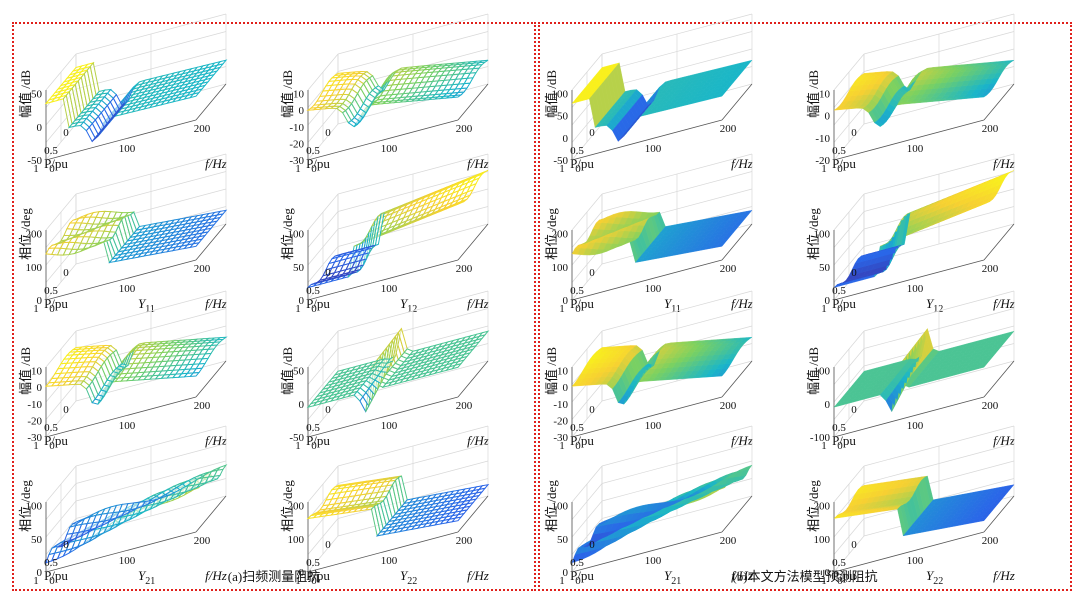 This screenshot has width=1080, height=605. I want to click on surface-plot: 10 0 -10 -20 -30 1 0.5 0 0 100 200 幅值 /dB P/pu f/Hz, so click(672, 371).